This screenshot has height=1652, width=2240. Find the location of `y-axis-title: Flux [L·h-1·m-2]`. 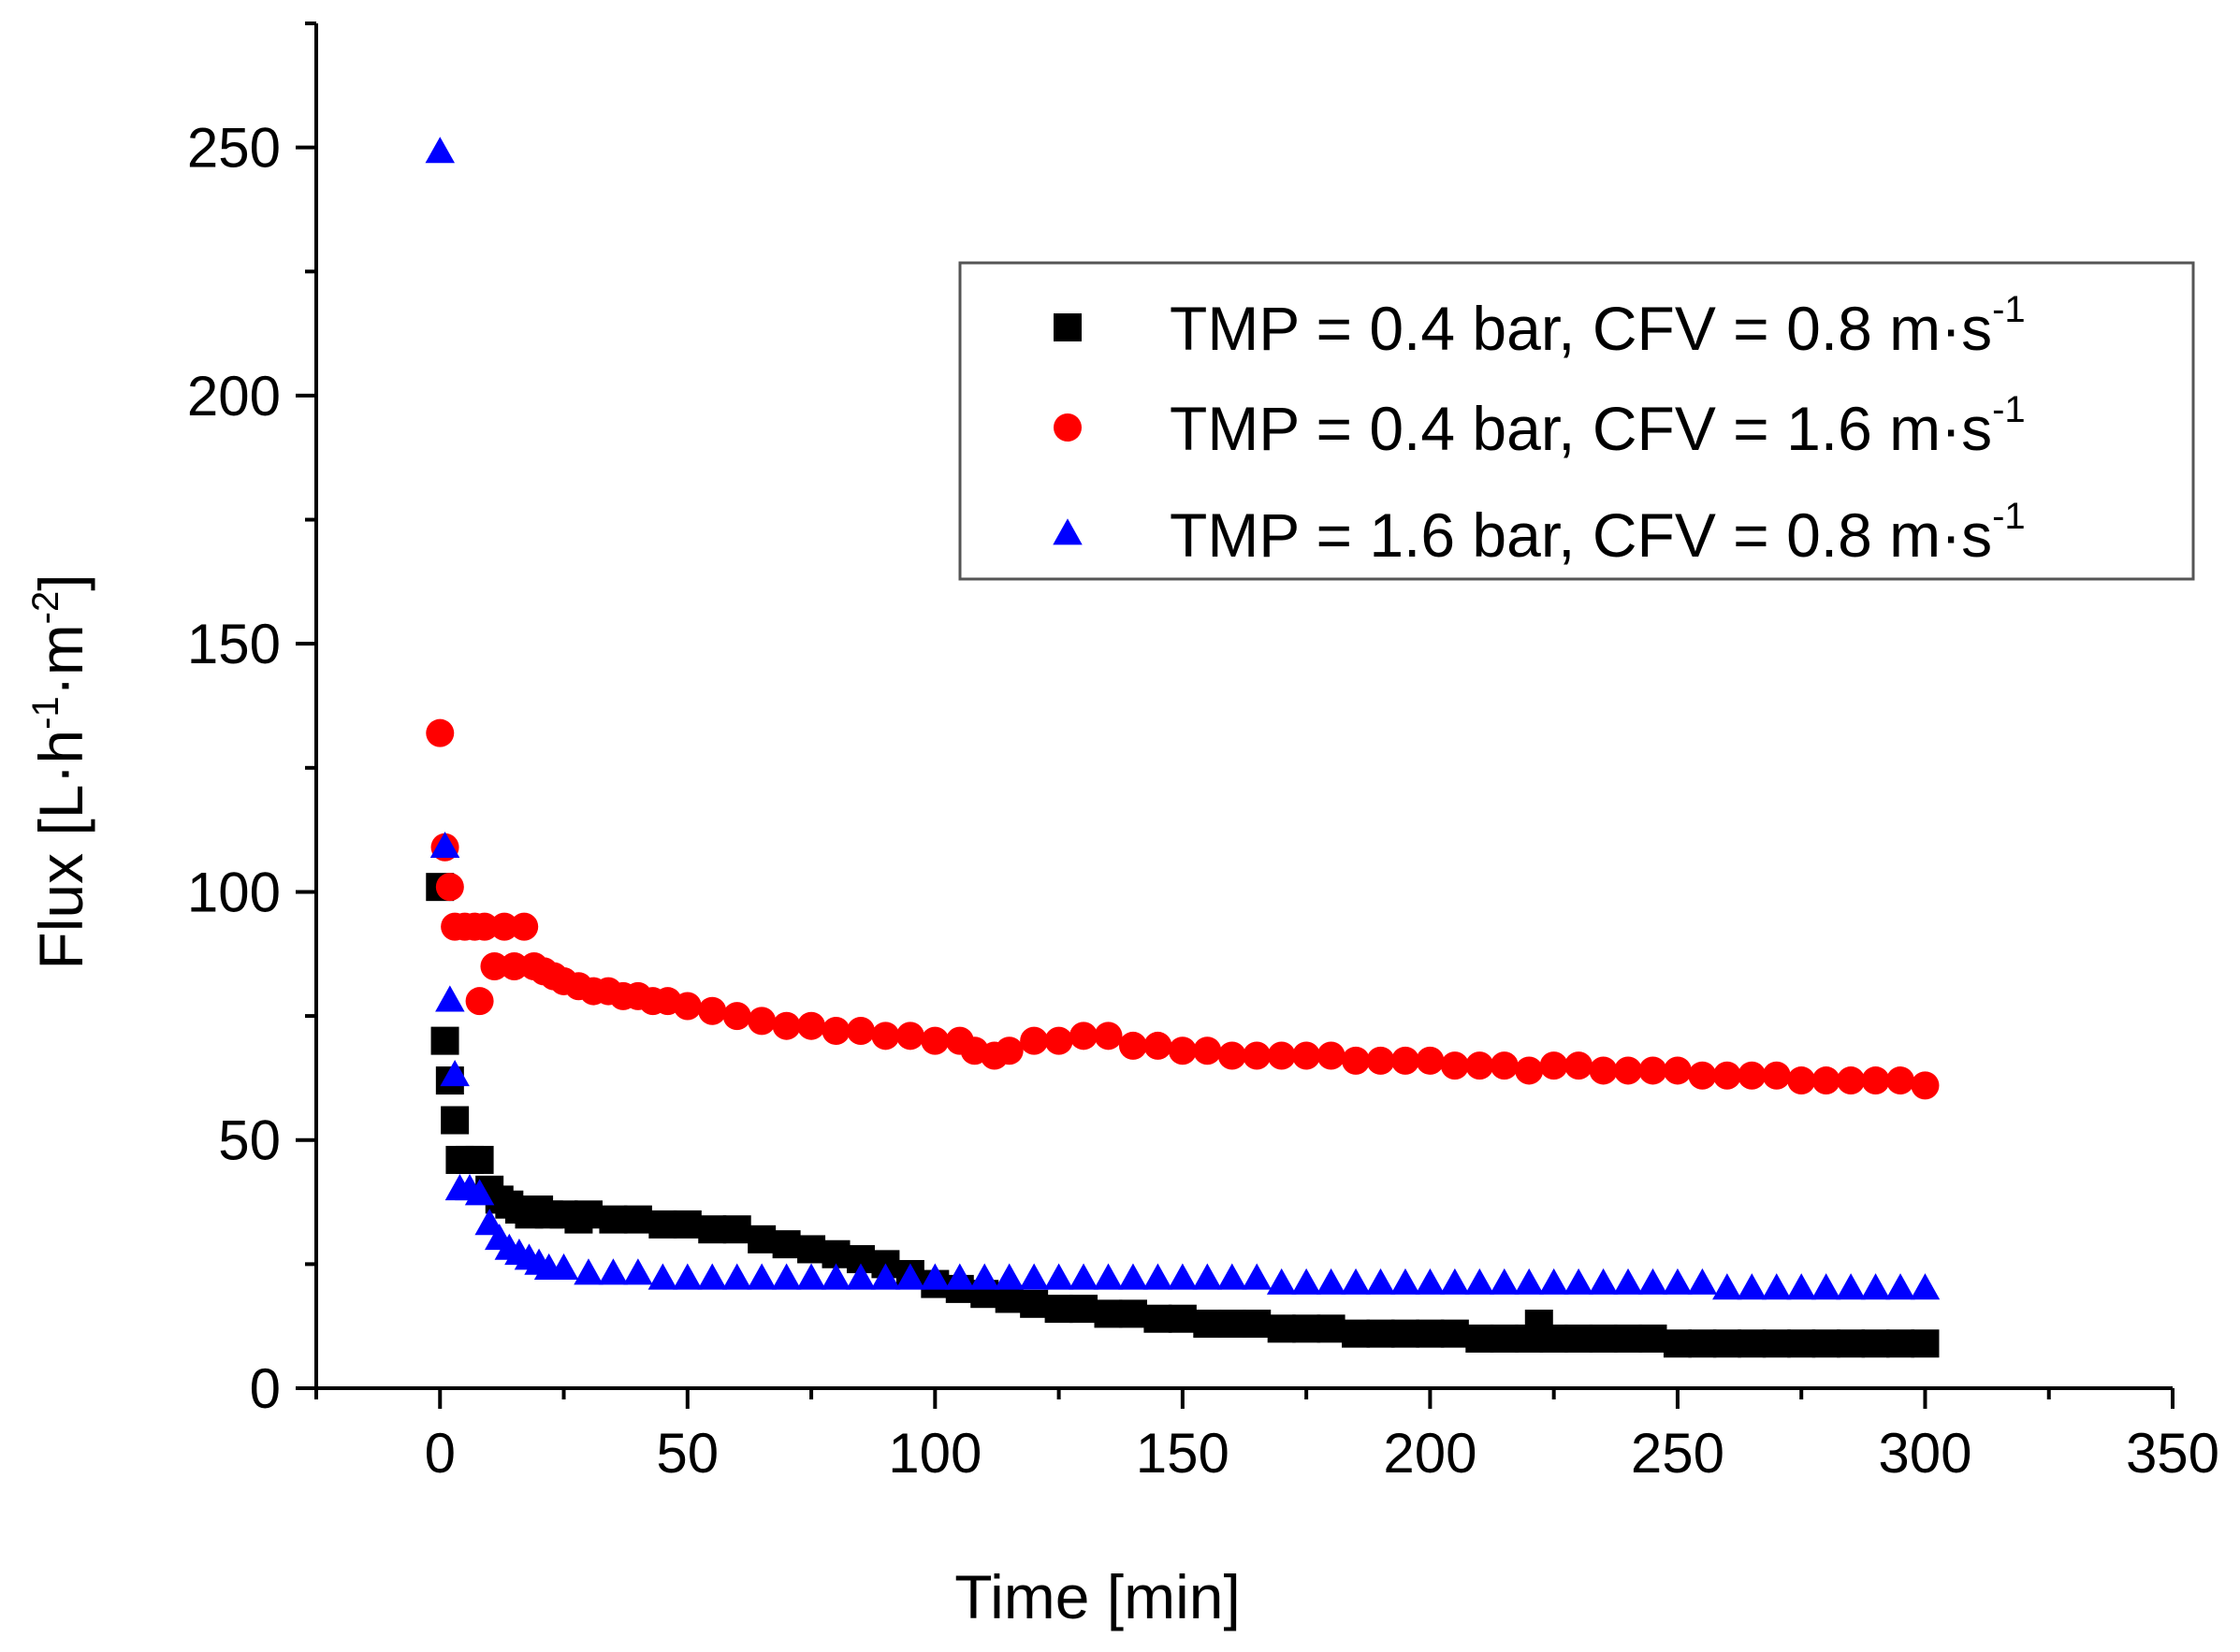

y-axis-title: Flux [L·h-1·m-2] is located at coordinates (60, 771).